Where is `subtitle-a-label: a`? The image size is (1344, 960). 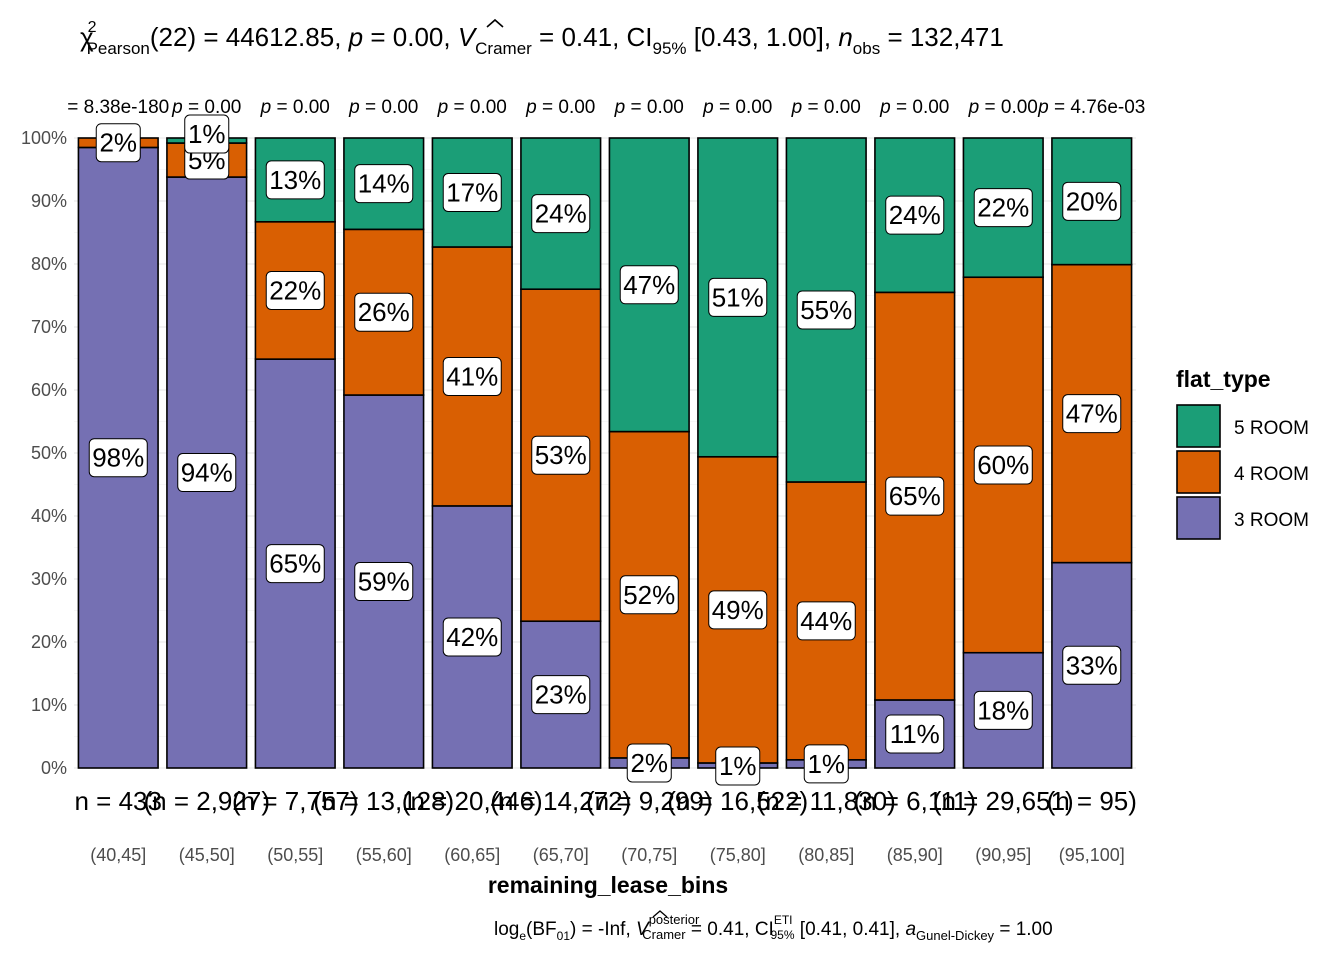
subtitle-a-label: a is located at coordinates (910, 929).